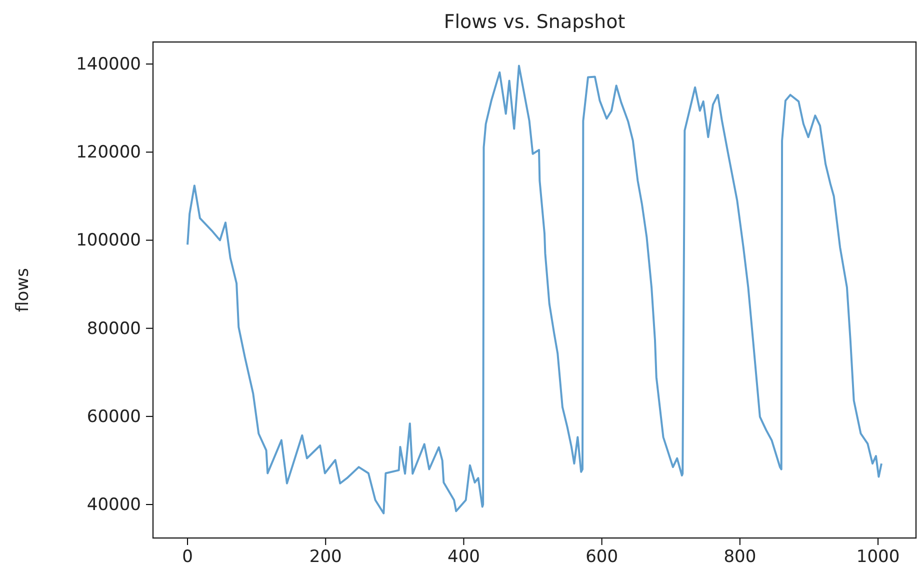 The width and height of the screenshot is (920, 577). What do you see at coordinates (113, 504) in the screenshot?
I see `y-tick-label: 40000` at bounding box center [113, 504].